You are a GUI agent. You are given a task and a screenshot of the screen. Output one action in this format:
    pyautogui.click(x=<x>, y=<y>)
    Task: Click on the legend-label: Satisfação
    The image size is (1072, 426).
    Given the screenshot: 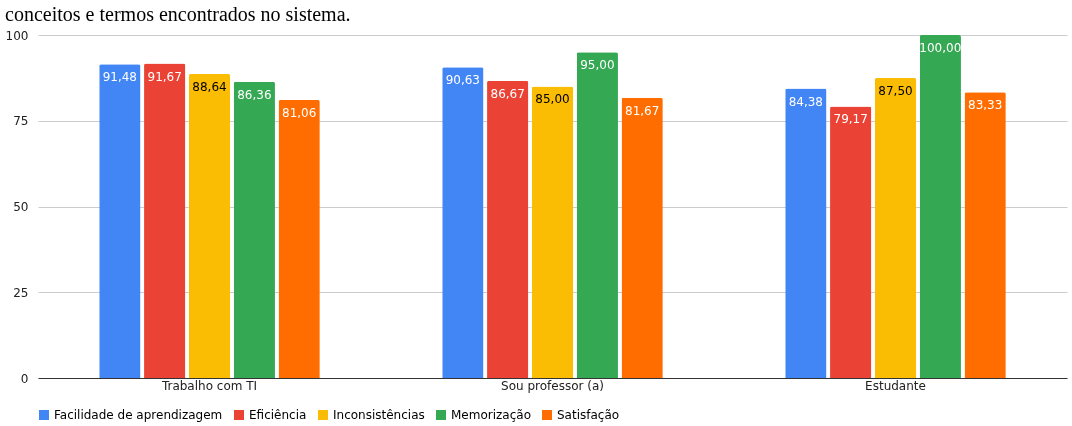 What is the action you would take?
    pyautogui.click(x=588, y=415)
    